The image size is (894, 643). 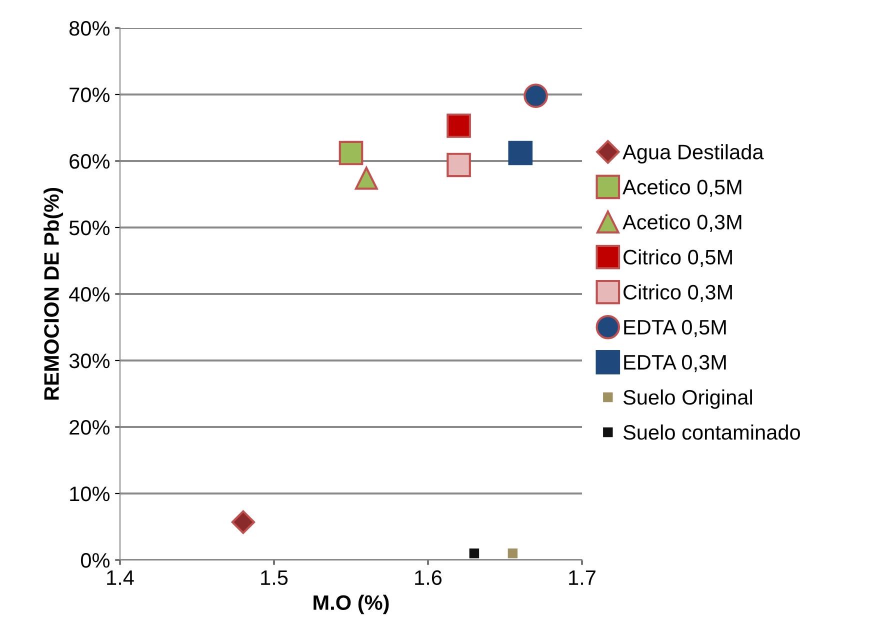 I want to click on x-axis-title: M.O (%), so click(x=351, y=604).